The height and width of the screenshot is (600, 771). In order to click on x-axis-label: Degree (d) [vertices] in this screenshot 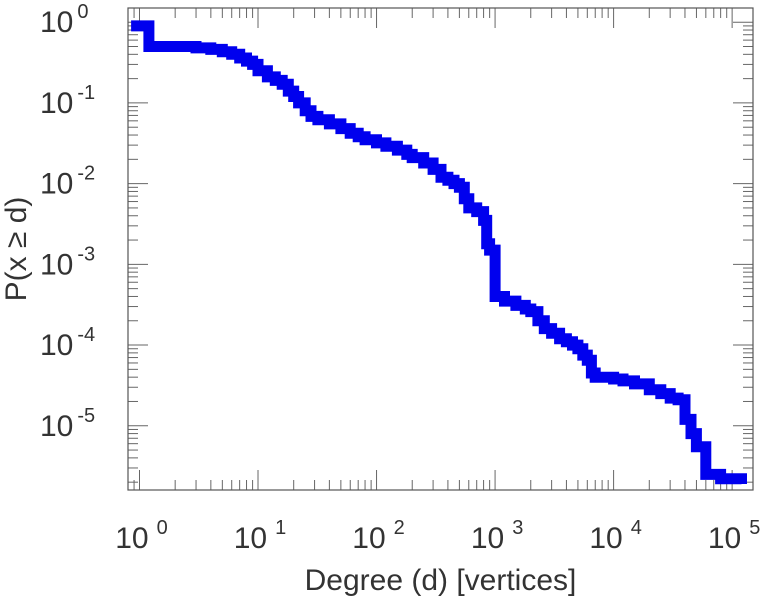, I will do `click(441, 580)`.